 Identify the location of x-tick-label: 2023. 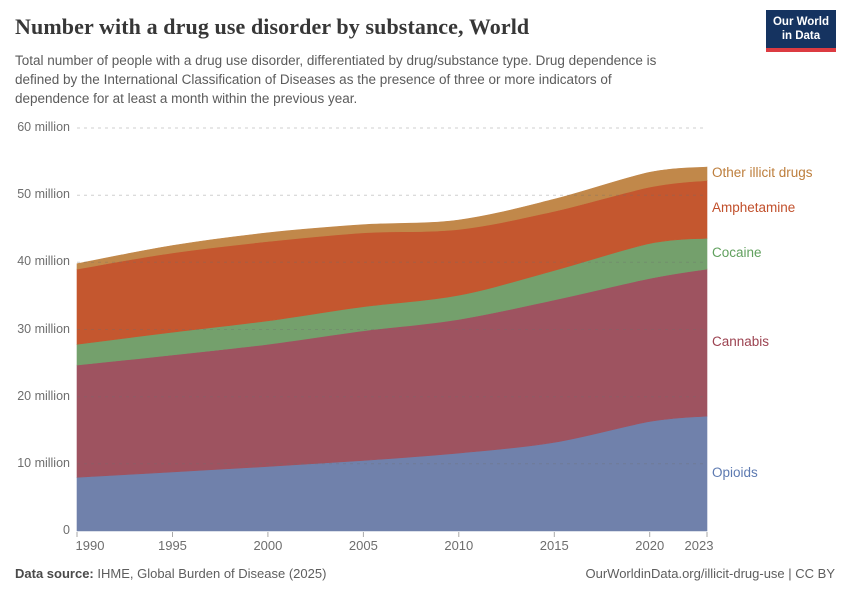
(699, 545).